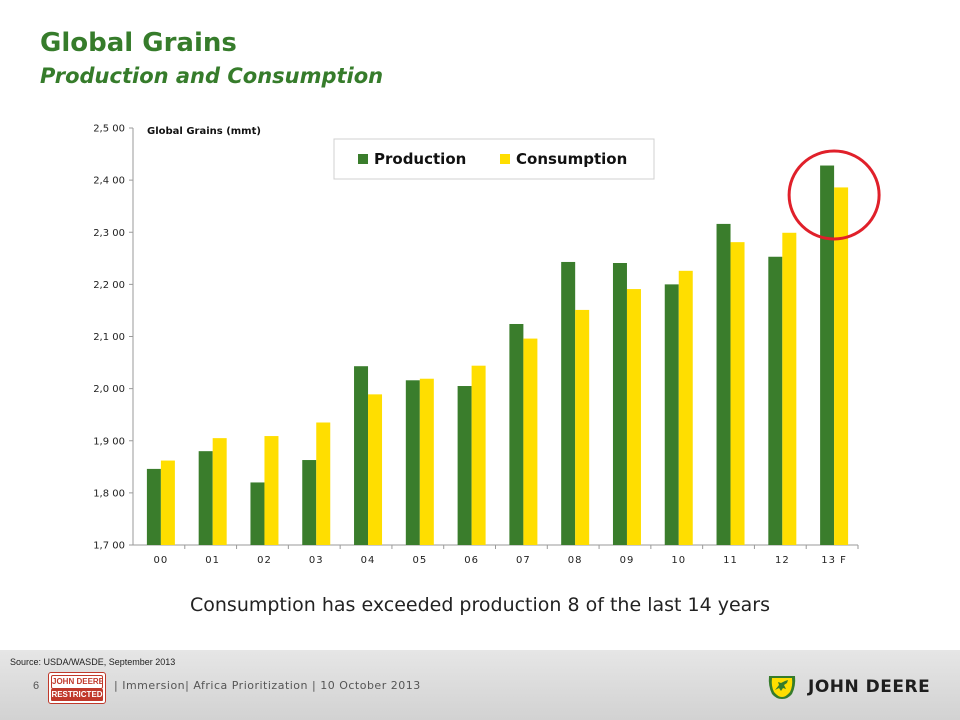 This screenshot has width=960, height=720. Describe the element at coordinates (204, 131) in the screenshot. I see `chart-title: Global Grains (mmt)` at that location.